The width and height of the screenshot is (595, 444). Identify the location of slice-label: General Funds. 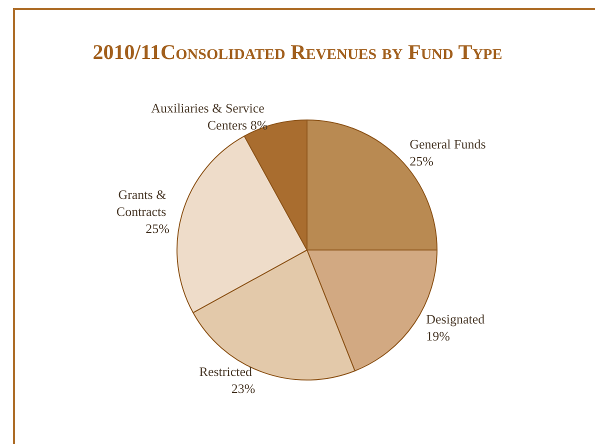
(450, 144).